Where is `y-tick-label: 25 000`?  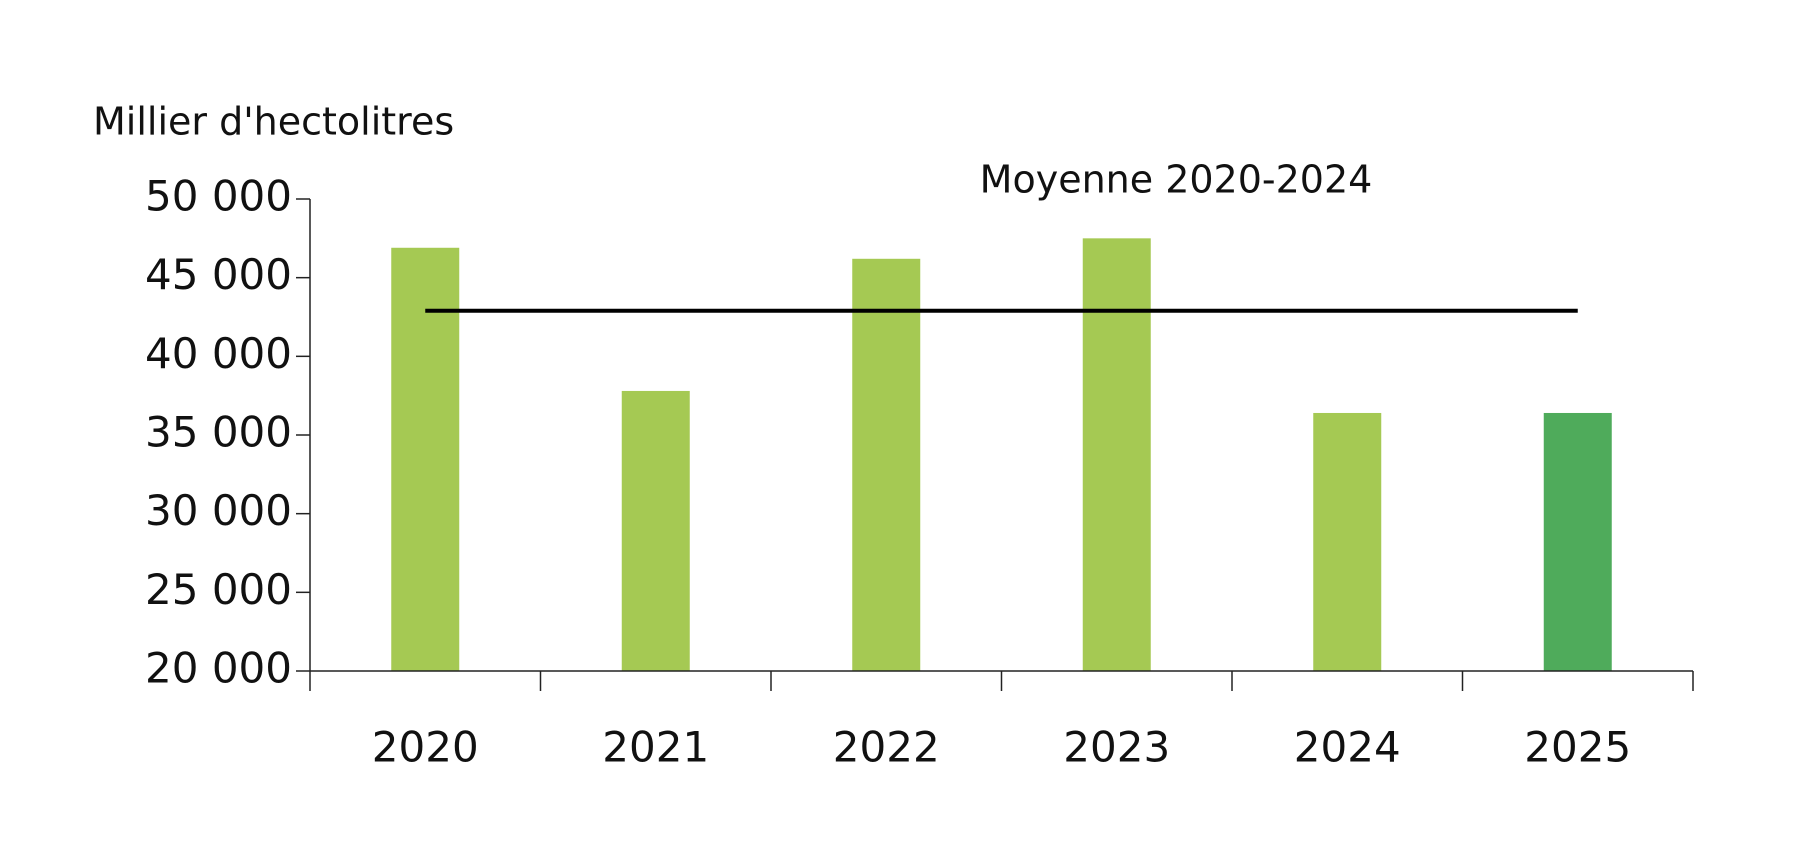
y-tick-label: 25 000 is located at coordinates (218, 589).